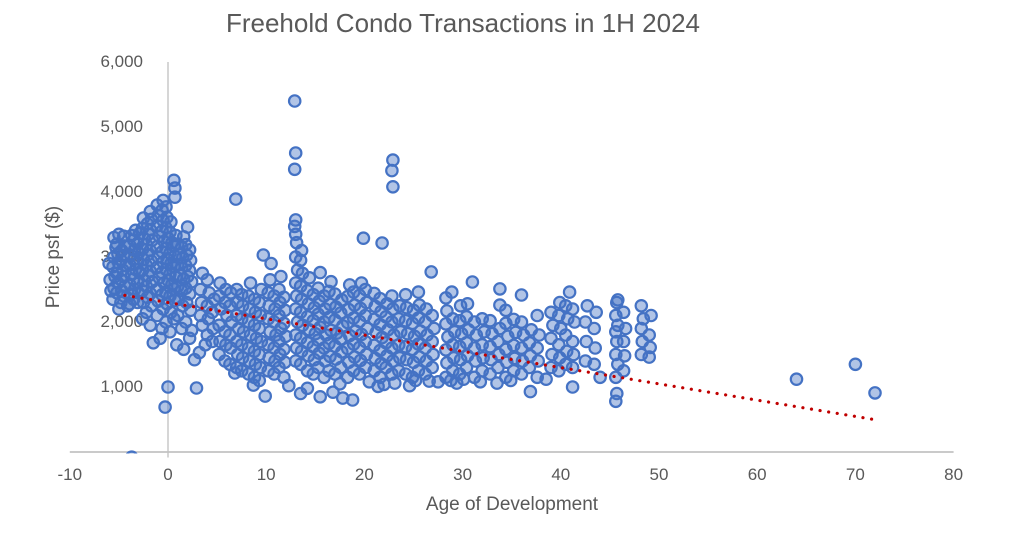 The width and height of the screenshot is (1011, 533). What do you see at coordinates (463, 474) in the screenshot?
I see `x-tick-label: 30` at bounding box center [463, 474].